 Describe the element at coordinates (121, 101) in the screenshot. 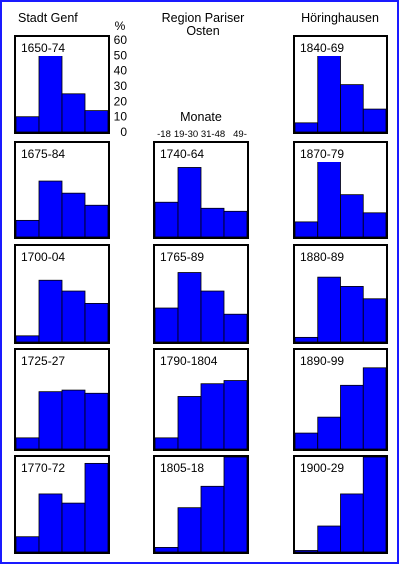

I see `y-tick-20: 20` at that location.